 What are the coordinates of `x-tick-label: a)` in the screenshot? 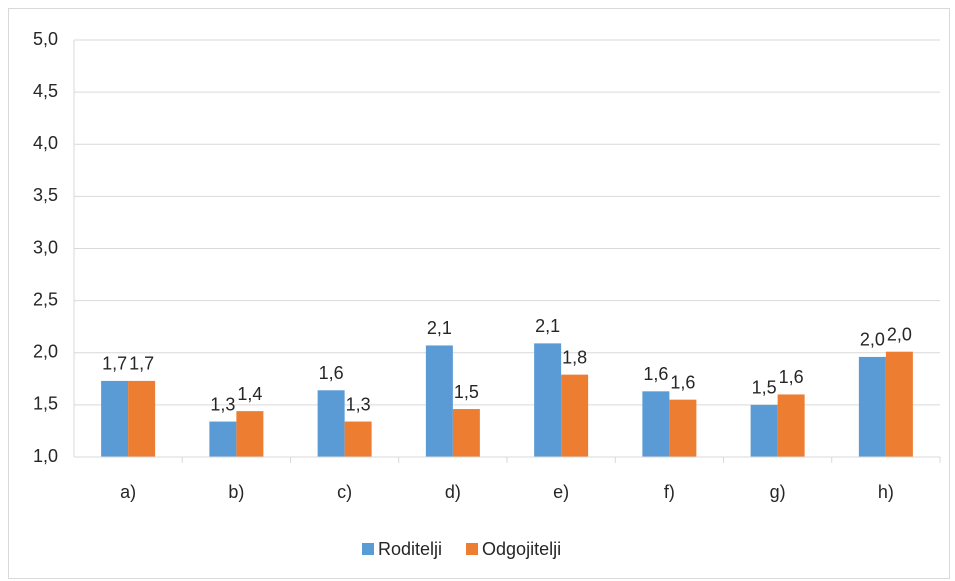 It's located at (128, 492).